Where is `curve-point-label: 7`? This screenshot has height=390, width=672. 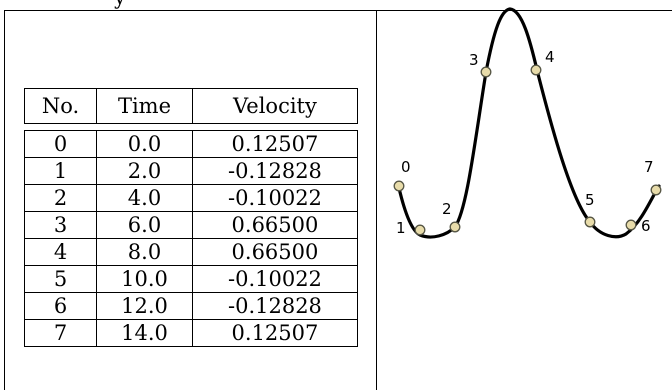 curve-point-label: 7 is located at coordinates (649, 167).